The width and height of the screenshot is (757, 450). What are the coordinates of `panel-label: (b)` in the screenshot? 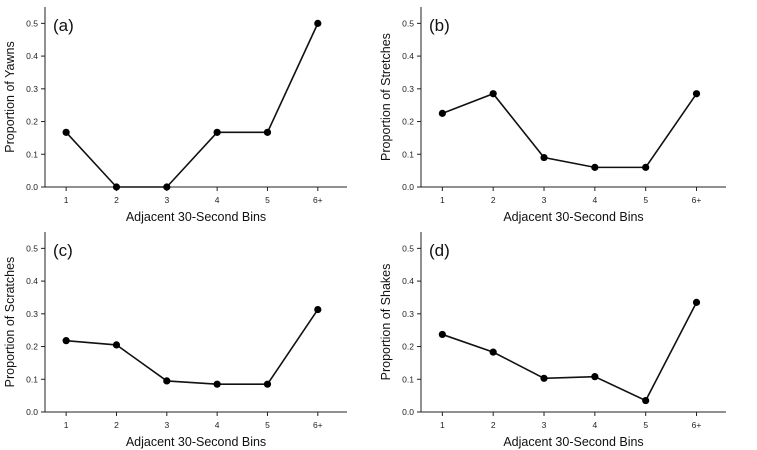 It's located at (439, 25).